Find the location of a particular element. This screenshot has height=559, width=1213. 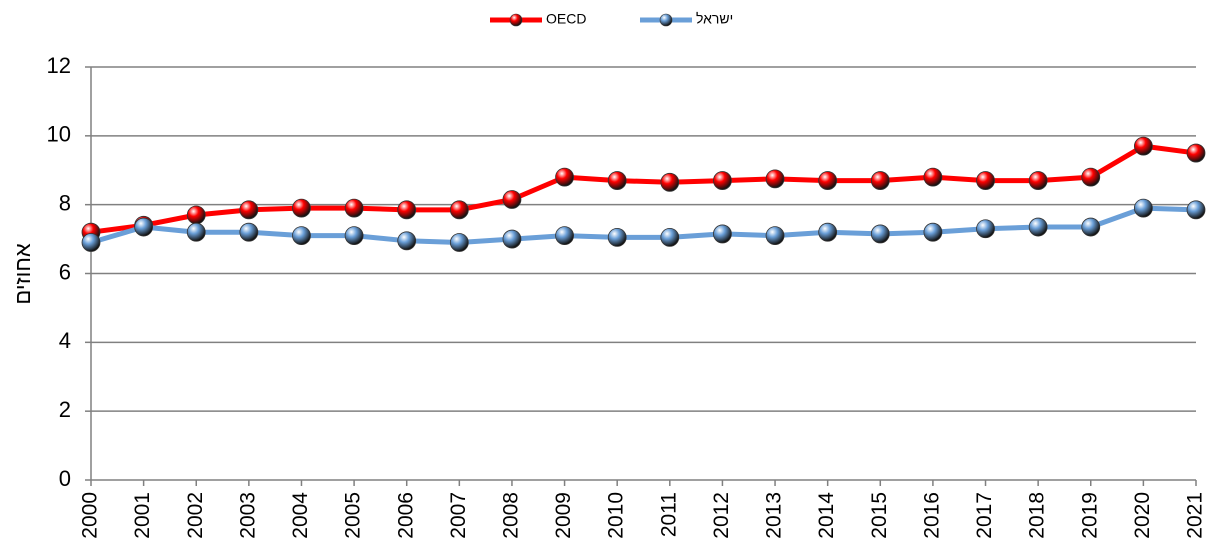

x-tick-label: 2013 is located at coordinates (774, 515).